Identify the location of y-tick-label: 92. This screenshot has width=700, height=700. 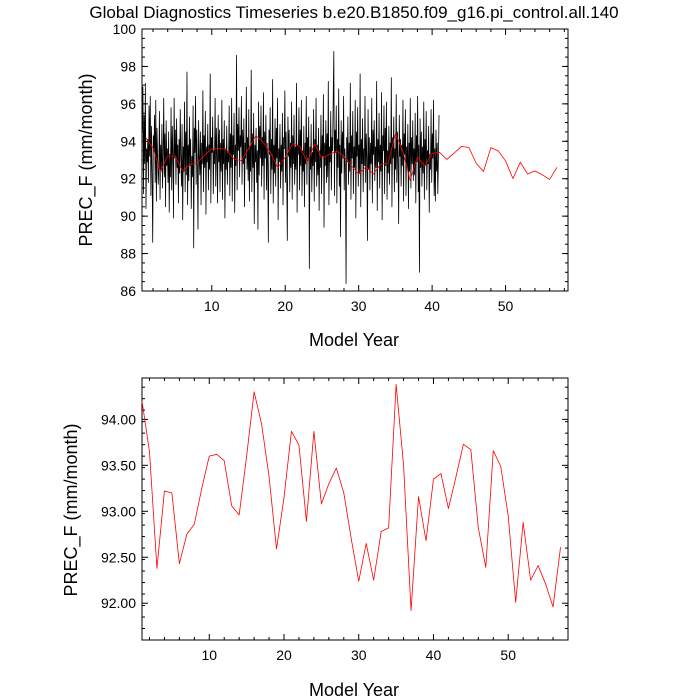
(128, 179).